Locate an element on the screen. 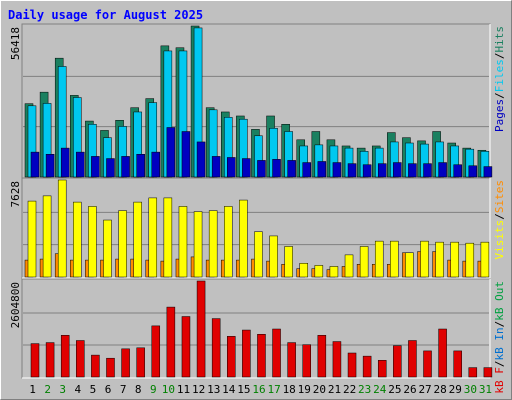  x-tick-label: 28 is located at coordinates (440, 389).